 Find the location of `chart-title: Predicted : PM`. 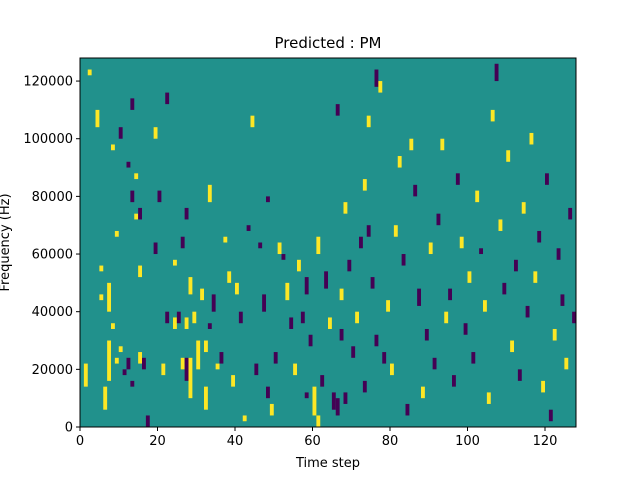

chart-title: Predicted : PM is located at coordinates (328, 43).